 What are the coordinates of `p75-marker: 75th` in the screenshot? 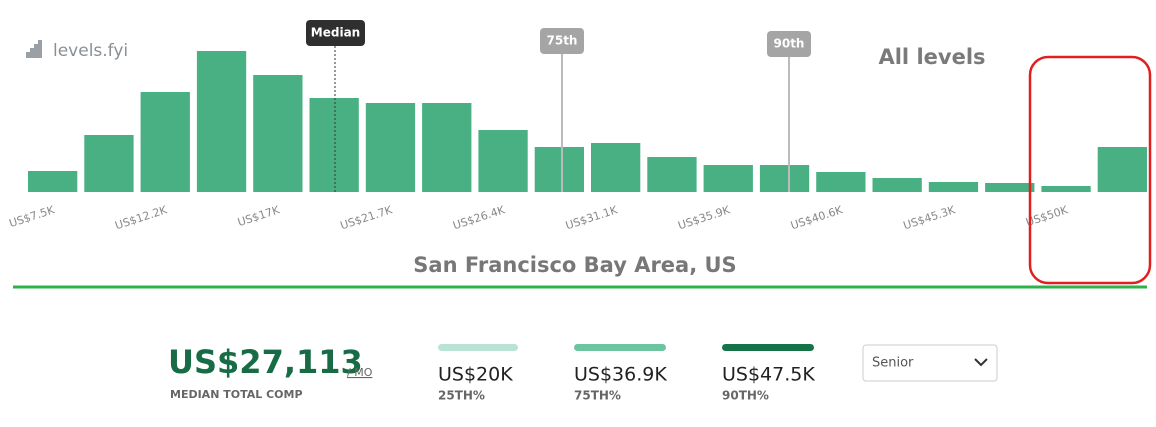 It's located at (562, 110).